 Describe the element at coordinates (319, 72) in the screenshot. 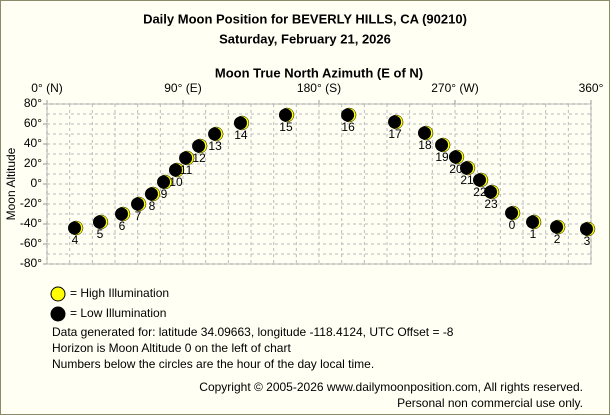

I see `x-axis-title: Moon True North Azimuth (E of N)` at that location.